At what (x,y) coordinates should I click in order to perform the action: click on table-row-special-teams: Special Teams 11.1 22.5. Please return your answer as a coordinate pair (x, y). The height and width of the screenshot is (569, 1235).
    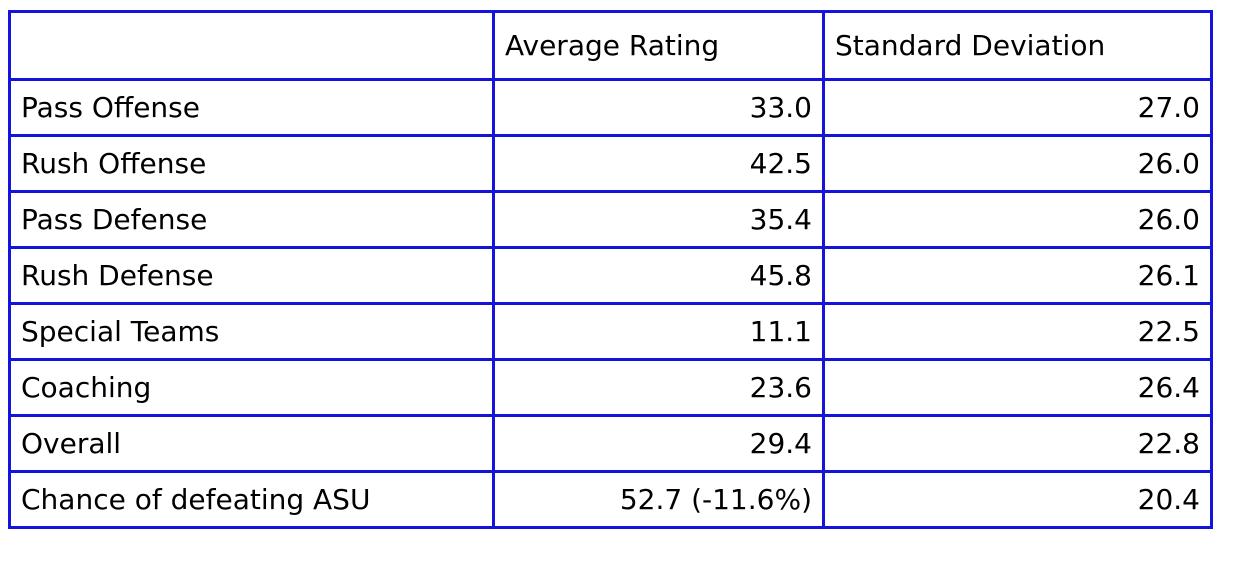
    Looking at the image, I should click on (610, 331).